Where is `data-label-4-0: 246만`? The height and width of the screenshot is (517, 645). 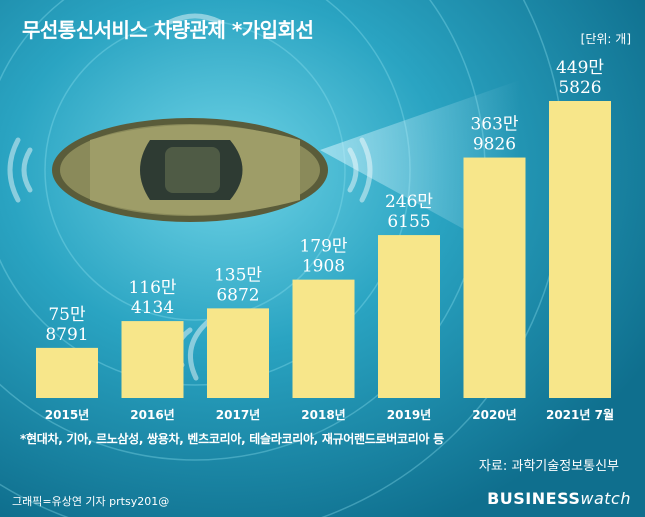 data-label-4-0: 246만 is located at coordinates (409, 202).